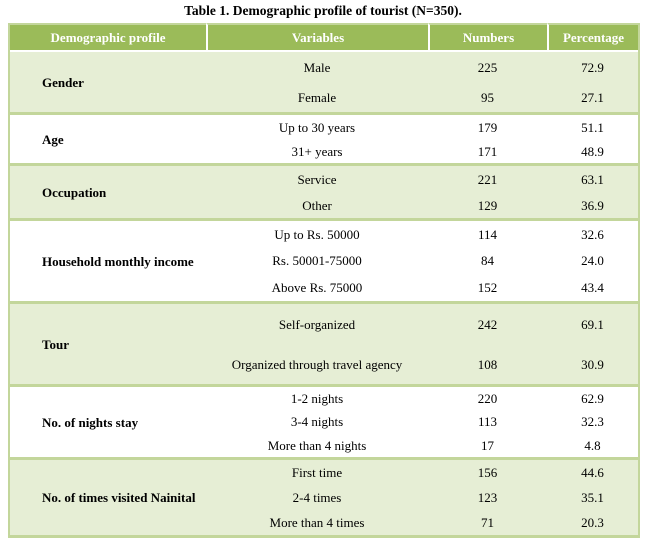  Describe the element at coordinates (108, 342) in the screenshot. I see `profile-cell: Tour` at that location.